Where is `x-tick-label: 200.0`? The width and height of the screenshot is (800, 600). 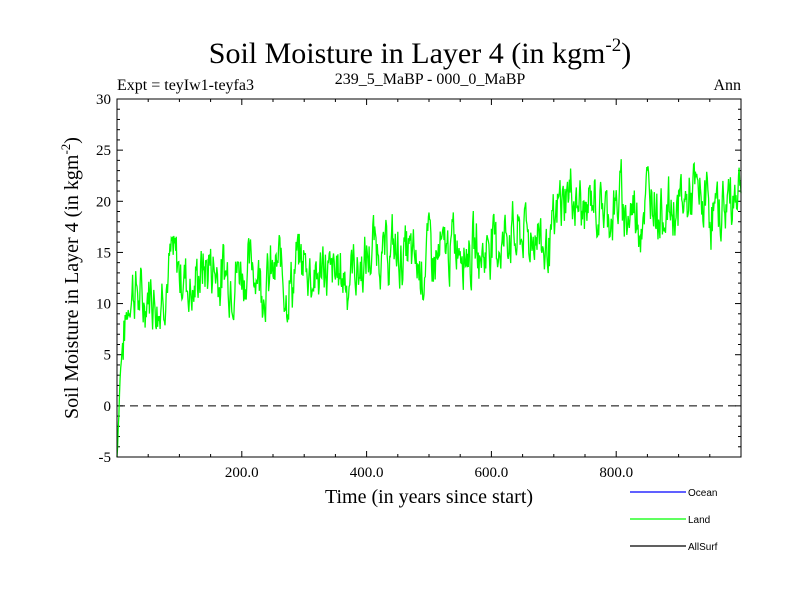
x-tick-label: 200.0 is located at coordinates (242, 473).